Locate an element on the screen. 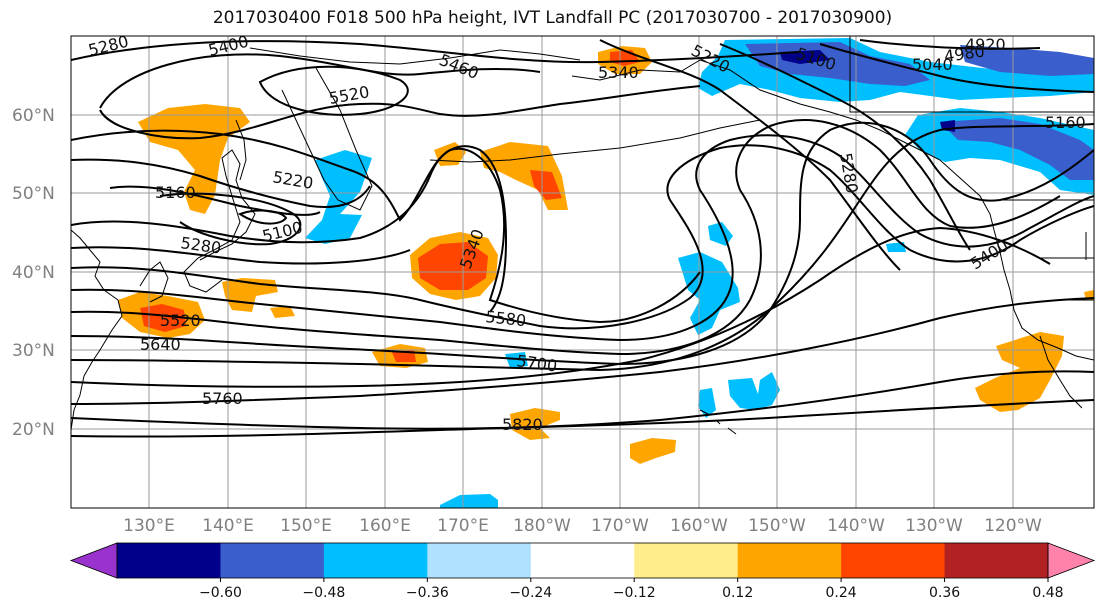  contour-label: 5760 is located at coordinates (222, 398).